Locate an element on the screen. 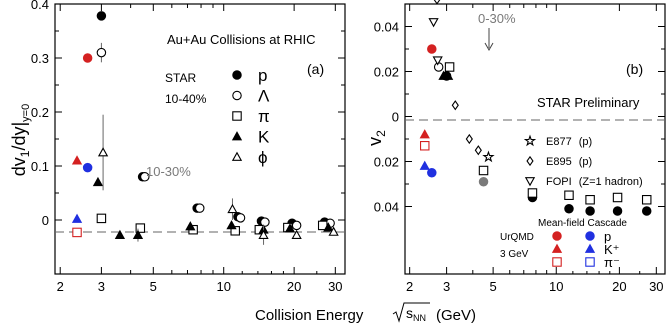 This screenshot has width=669, height=330. legend-label: p is located at coordinates (262, 75).